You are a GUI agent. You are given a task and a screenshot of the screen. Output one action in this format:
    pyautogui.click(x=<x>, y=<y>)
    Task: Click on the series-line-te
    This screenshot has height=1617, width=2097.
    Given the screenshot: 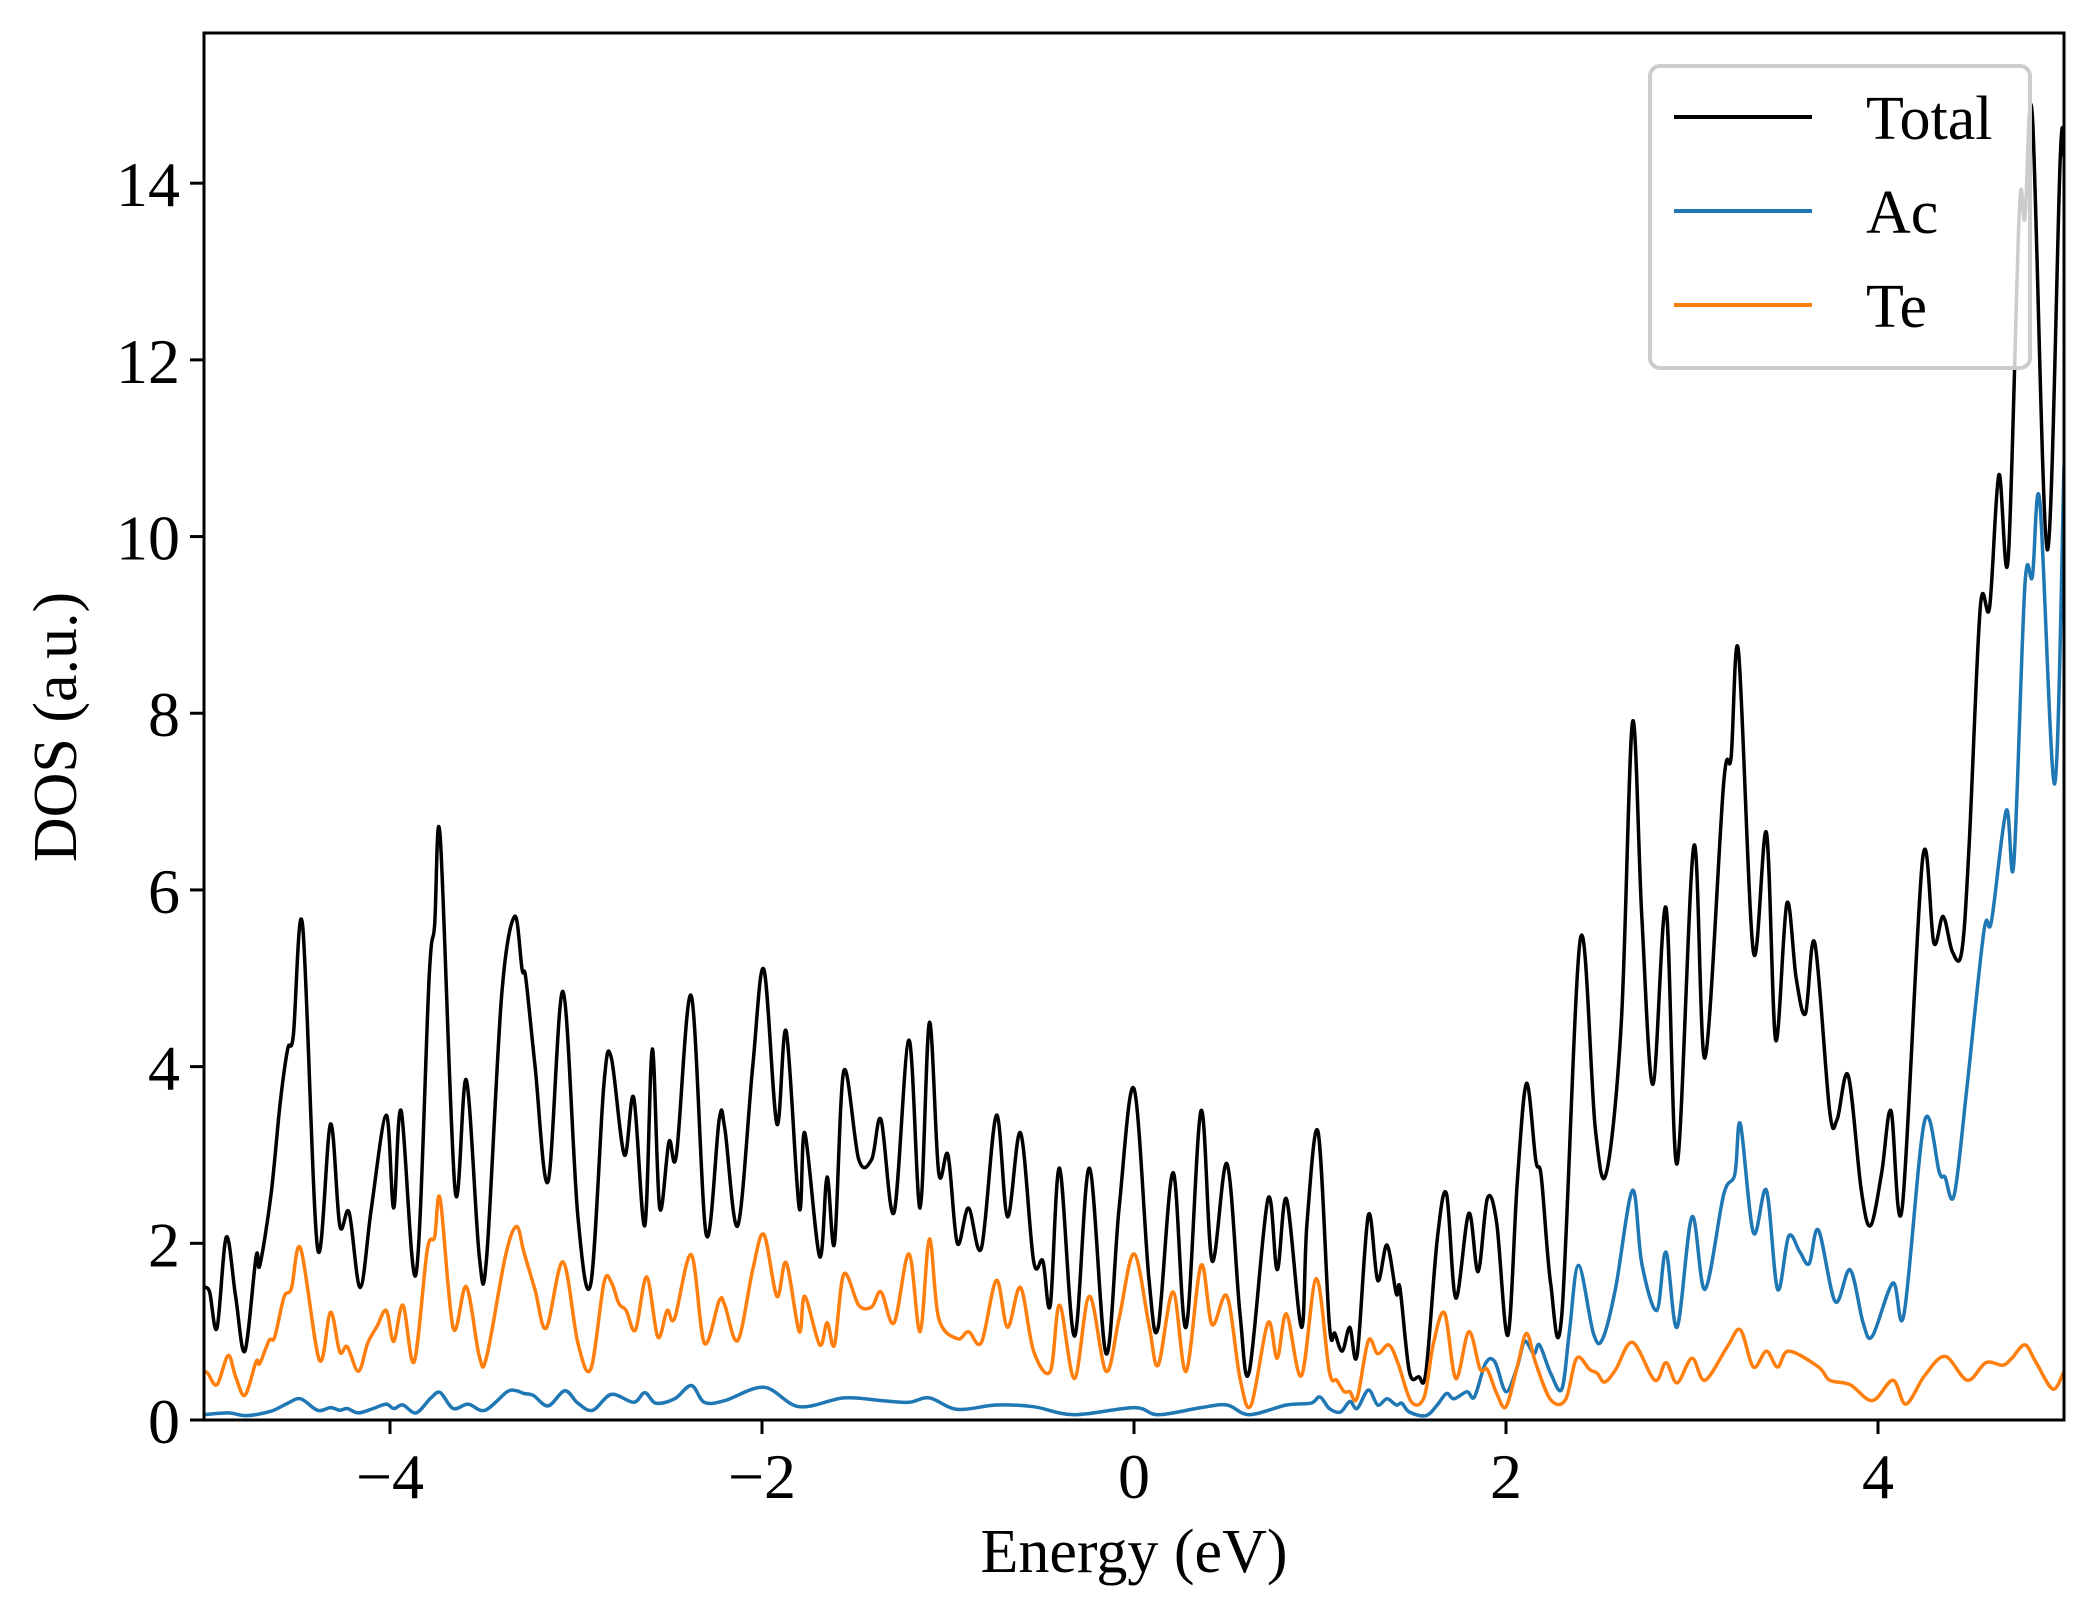 What is the action you would take?
    pyautogui.click(x=1134, y=1302)
    